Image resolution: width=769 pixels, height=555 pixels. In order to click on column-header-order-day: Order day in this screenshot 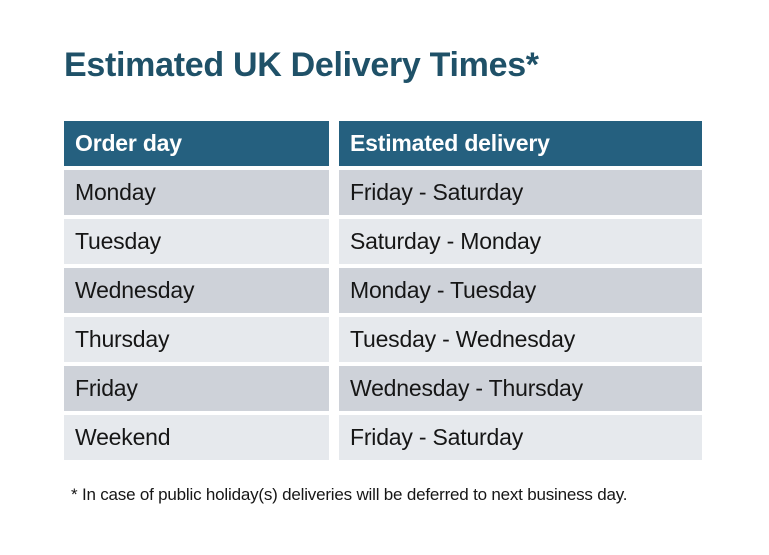, I will do `click(196, 143)`.